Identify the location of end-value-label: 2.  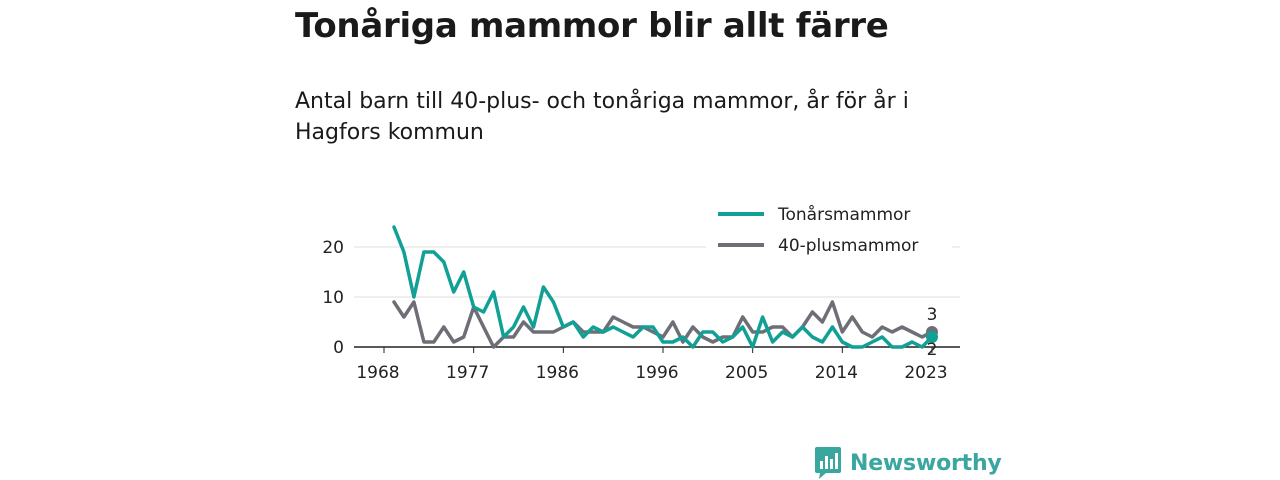
(932, 350).